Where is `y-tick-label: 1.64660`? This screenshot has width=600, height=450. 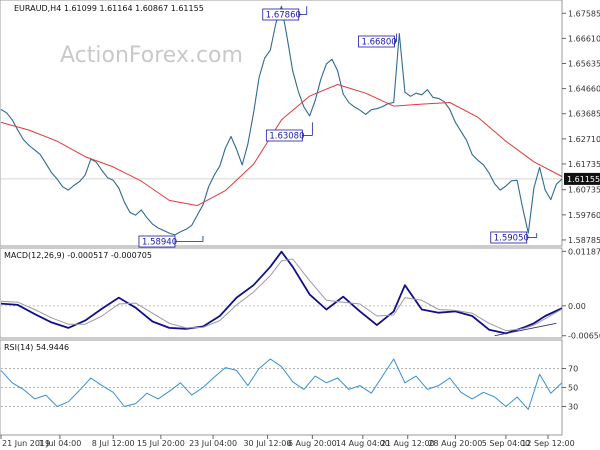
y-tick-label: 1.64660 is located at coordinates (584, 89).